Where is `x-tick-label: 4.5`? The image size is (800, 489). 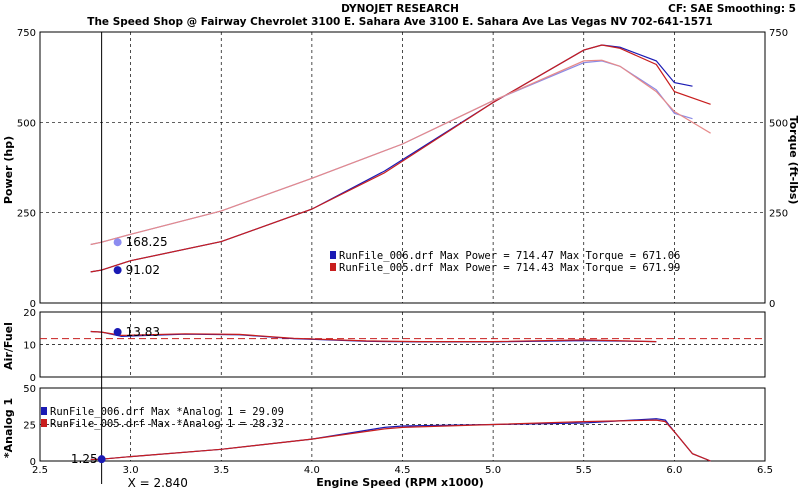
x-tick-label: 4.5 is located at coordinates (403, 470).